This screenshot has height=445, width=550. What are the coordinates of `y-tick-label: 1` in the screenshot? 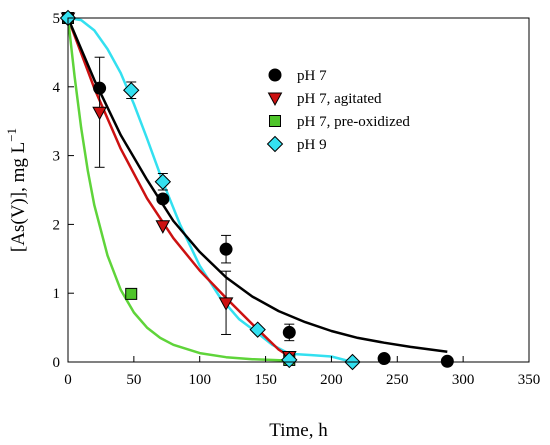 It's located at (57, 294).